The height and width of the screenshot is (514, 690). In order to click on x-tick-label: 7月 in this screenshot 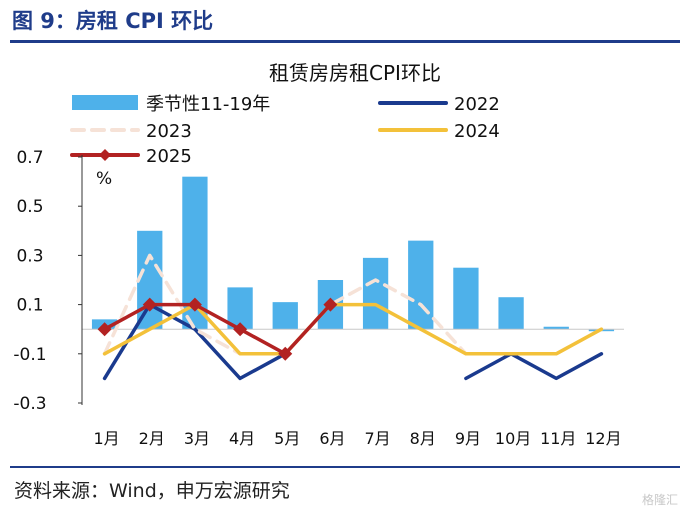, I will do `click(377, 438)`.